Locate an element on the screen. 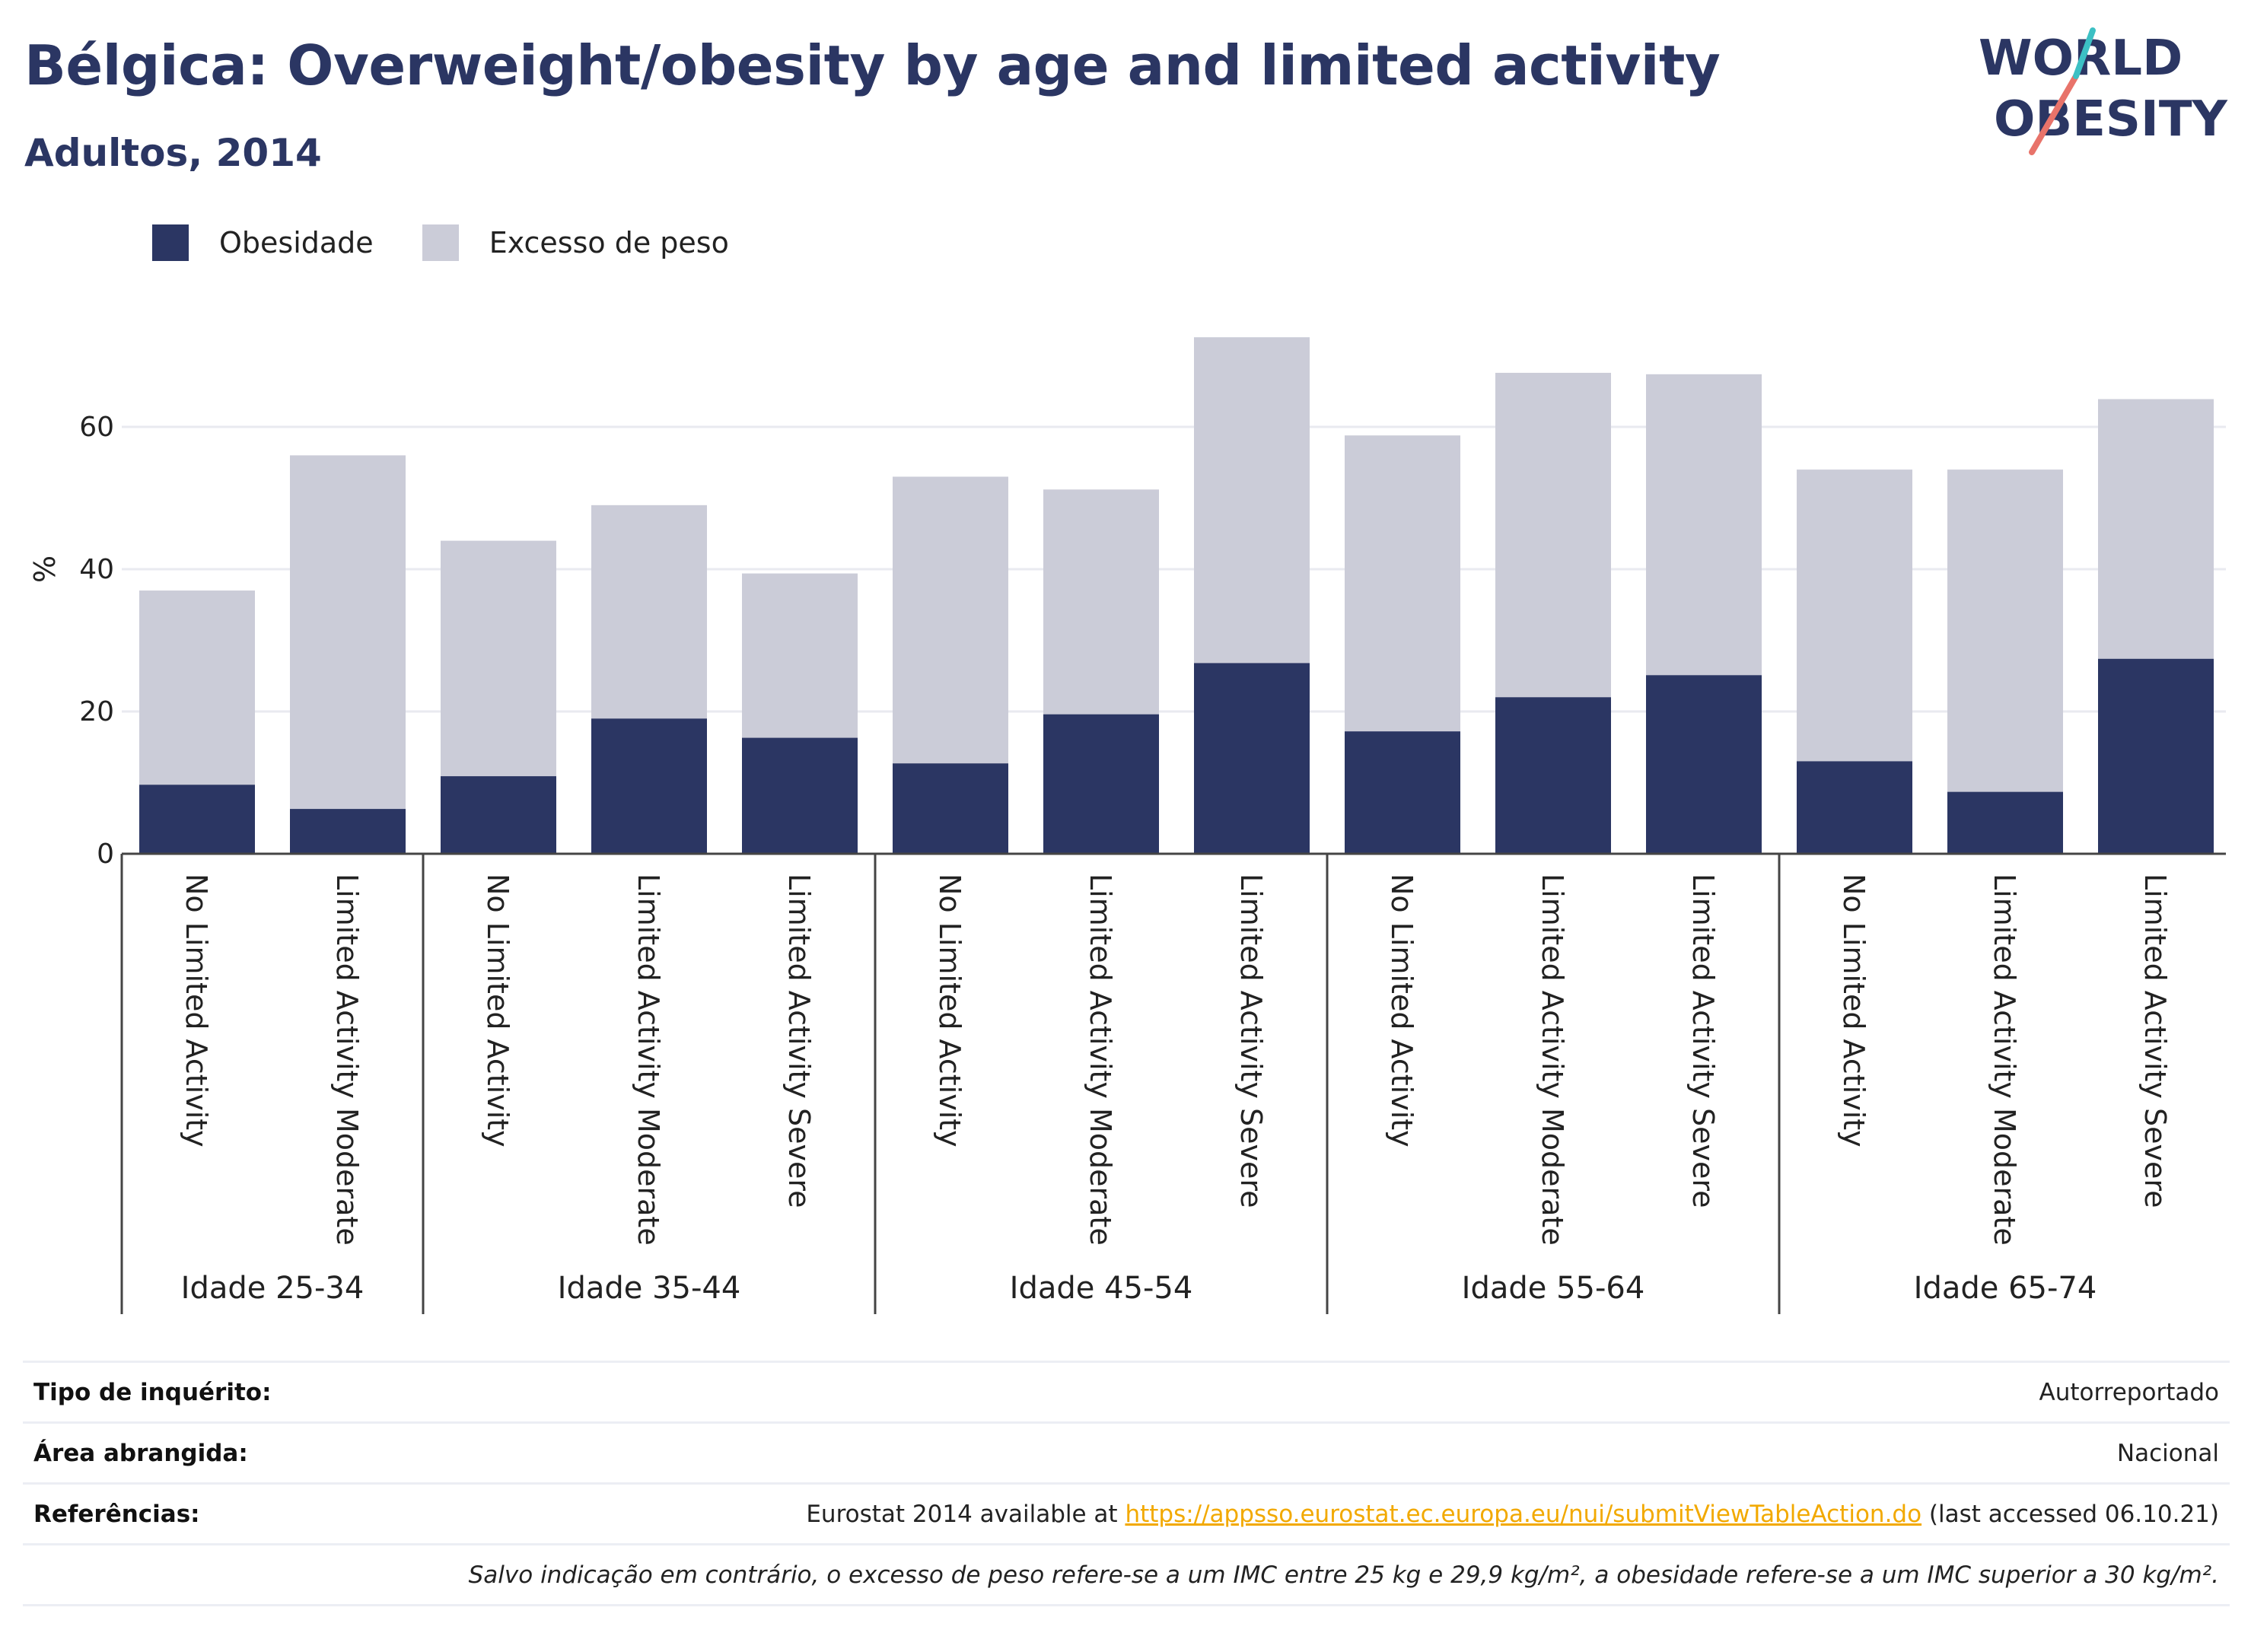 The width and height of the screenshot is (2251, 1652). y-axis-label: % is located at coordinates (45, 569).